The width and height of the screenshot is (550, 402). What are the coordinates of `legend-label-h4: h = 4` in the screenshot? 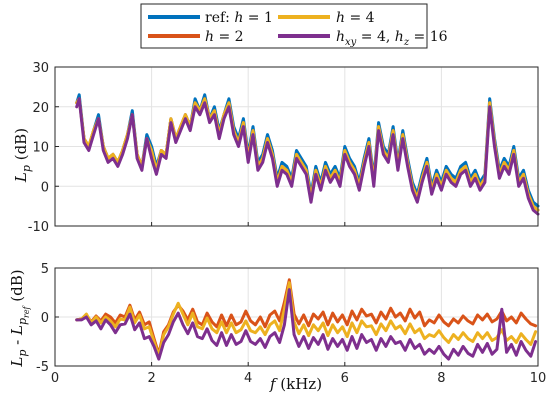 It's located at (355, 18).